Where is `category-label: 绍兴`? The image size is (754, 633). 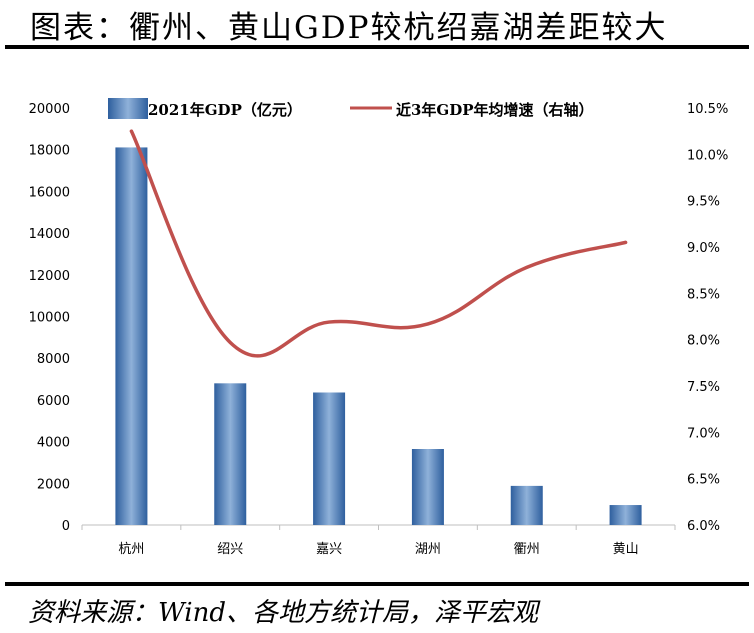
category-label: 绍兴 is located at coordinates (230, 549).